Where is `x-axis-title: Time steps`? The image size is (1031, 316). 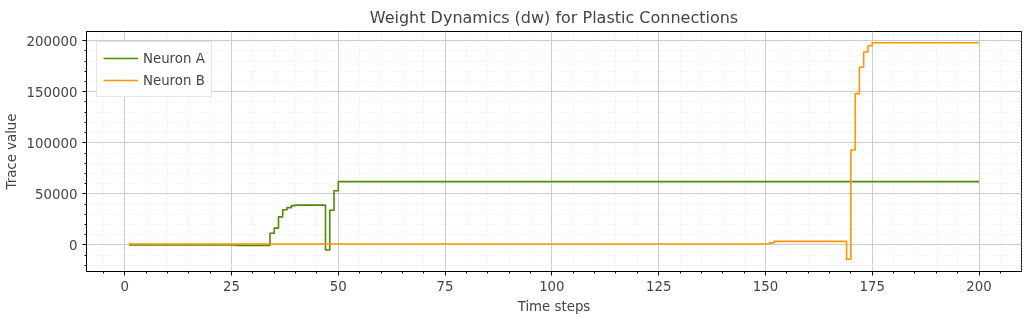
x-axis-title: Time steps is located at coordinates (553, 306).